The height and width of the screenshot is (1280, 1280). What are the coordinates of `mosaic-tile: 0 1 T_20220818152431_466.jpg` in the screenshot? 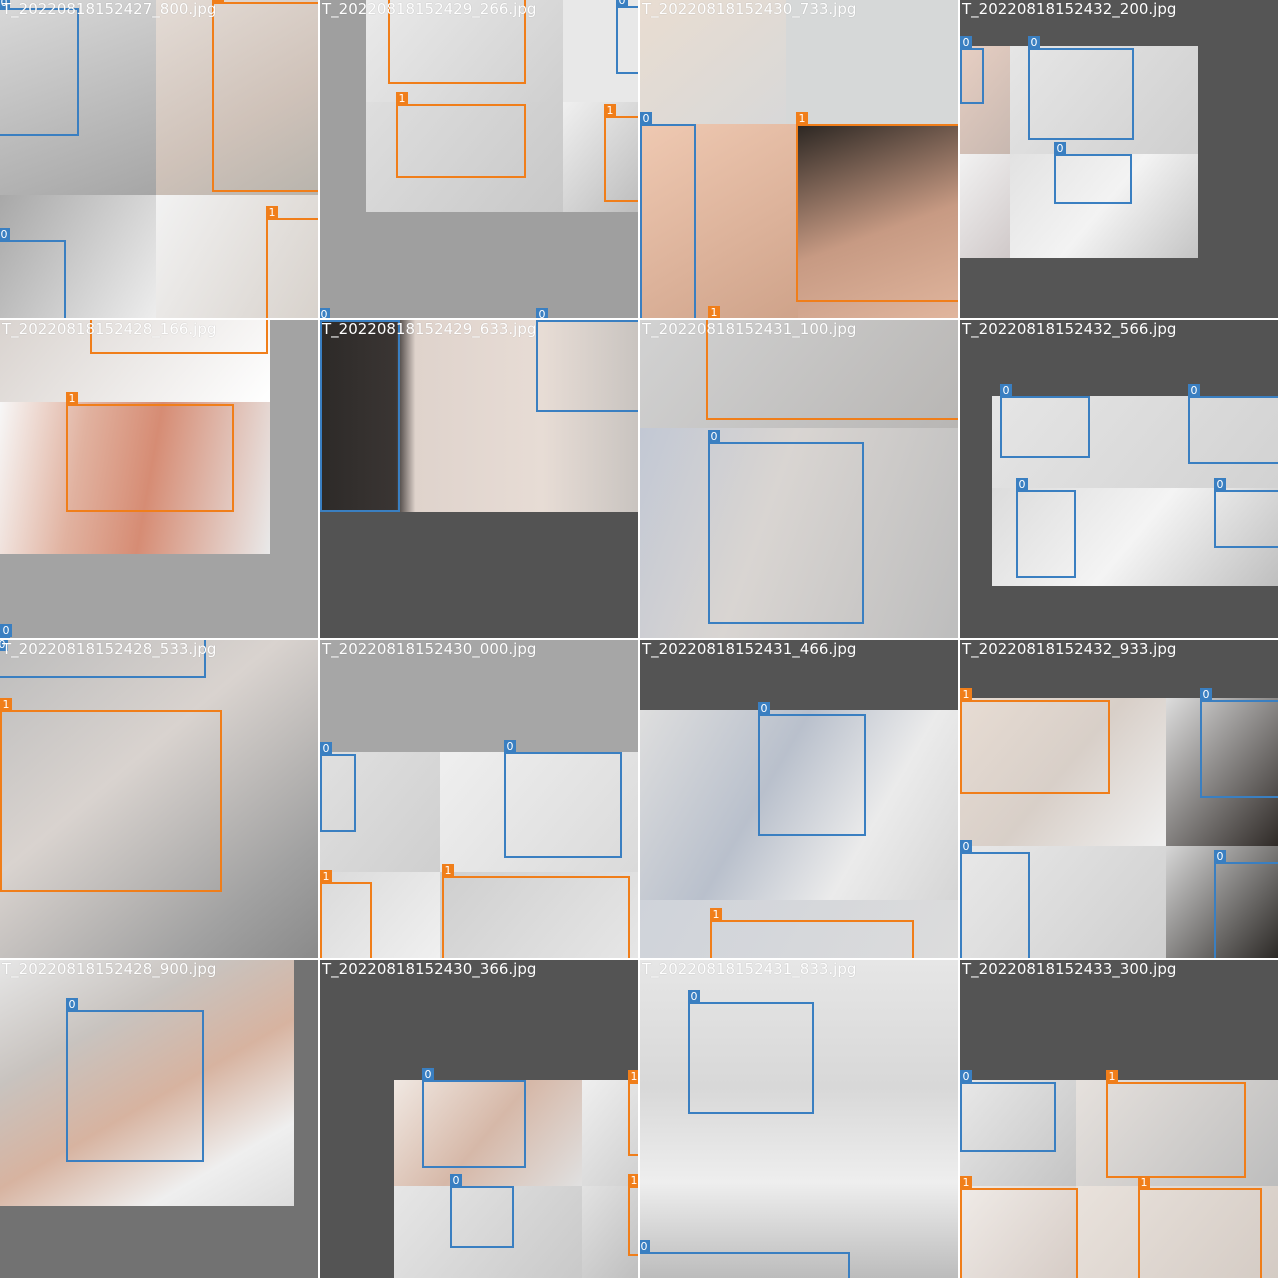 It's located at (799, 799).